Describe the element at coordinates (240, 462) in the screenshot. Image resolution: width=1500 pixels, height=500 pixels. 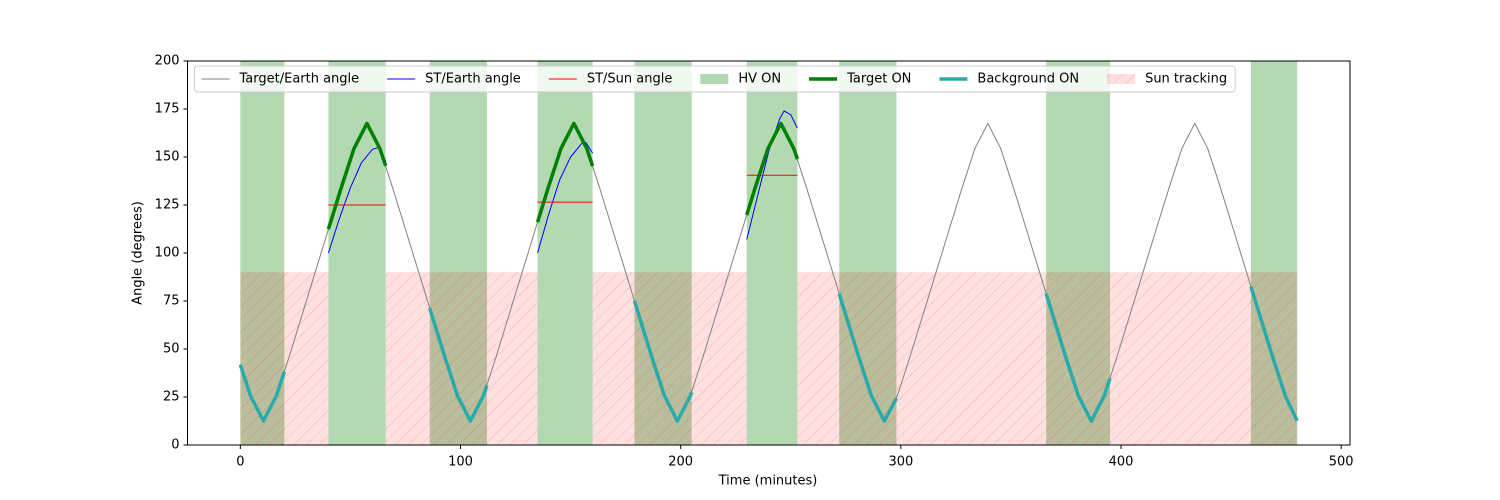
I see `x-tick-label: 0` at that location.